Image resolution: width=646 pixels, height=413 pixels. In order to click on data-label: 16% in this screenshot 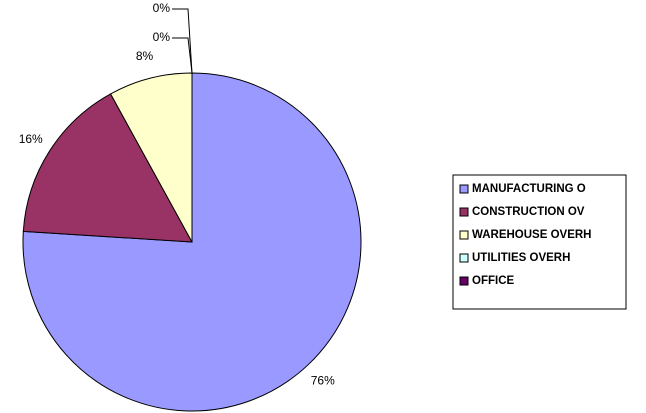, I will do `click(31, 139)`.